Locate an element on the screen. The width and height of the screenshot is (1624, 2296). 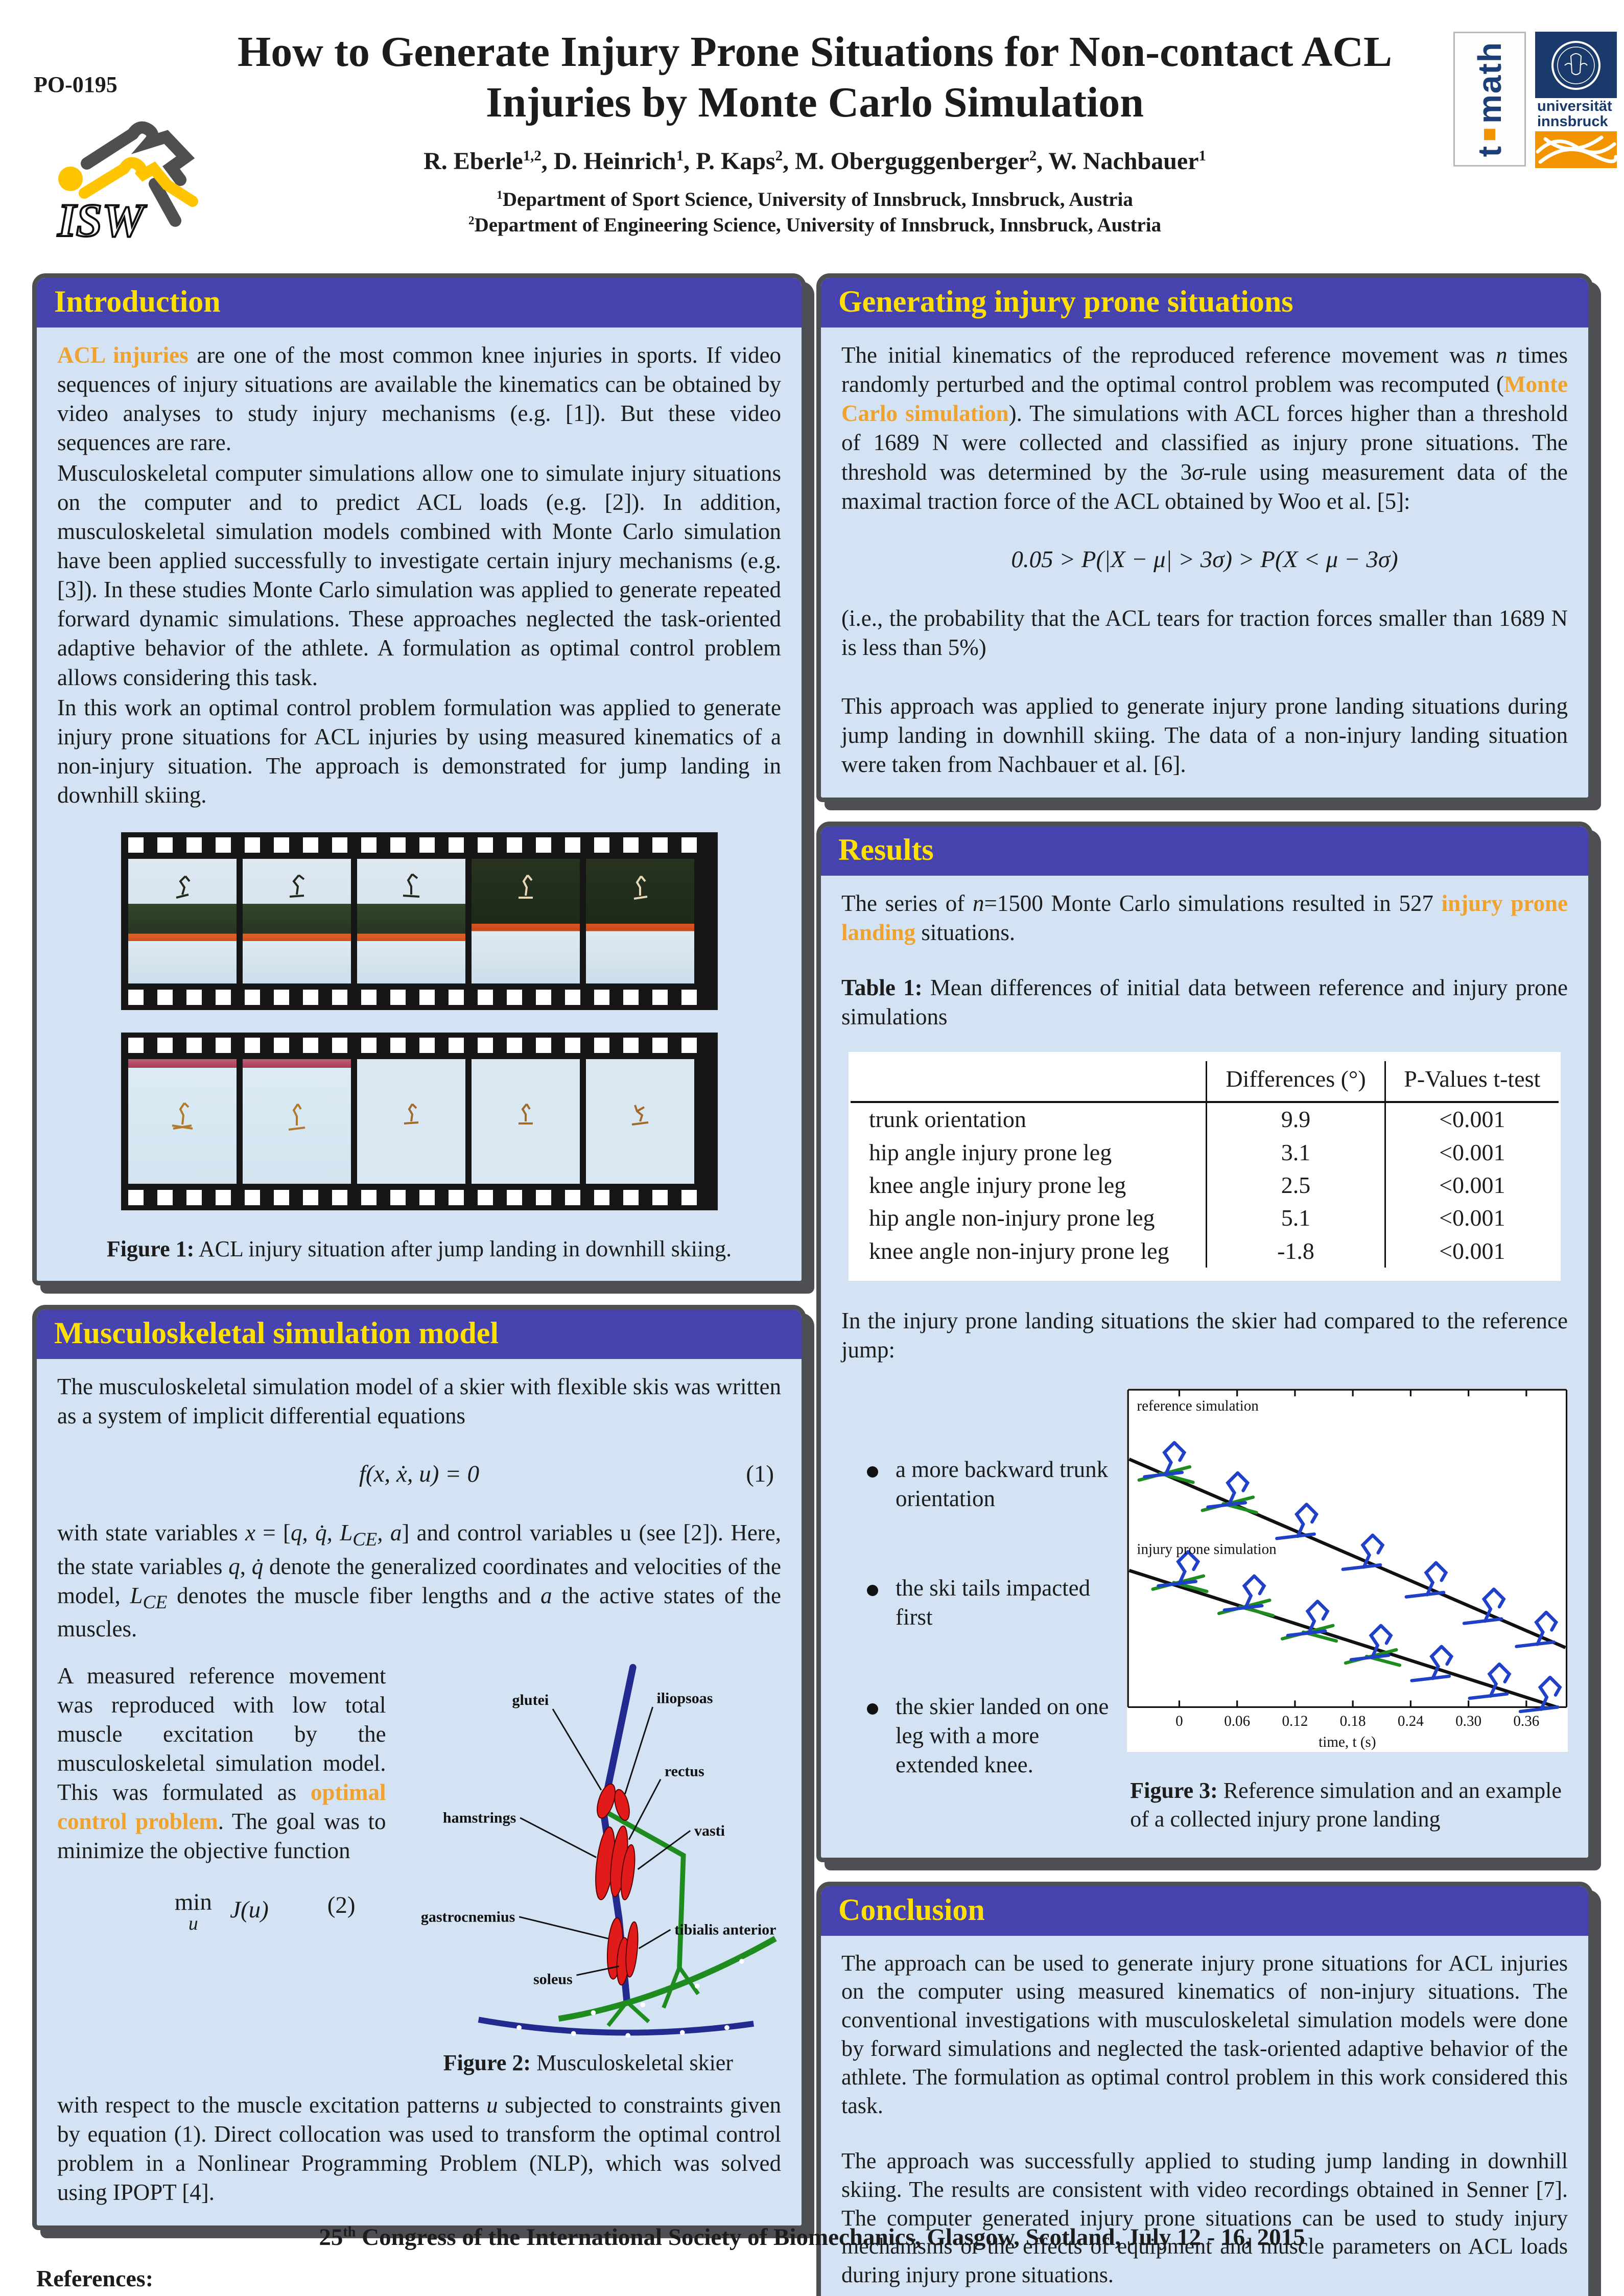
title-line-2: Injuries by Monte Carlo Simulation is located at coordinates (814, 103).